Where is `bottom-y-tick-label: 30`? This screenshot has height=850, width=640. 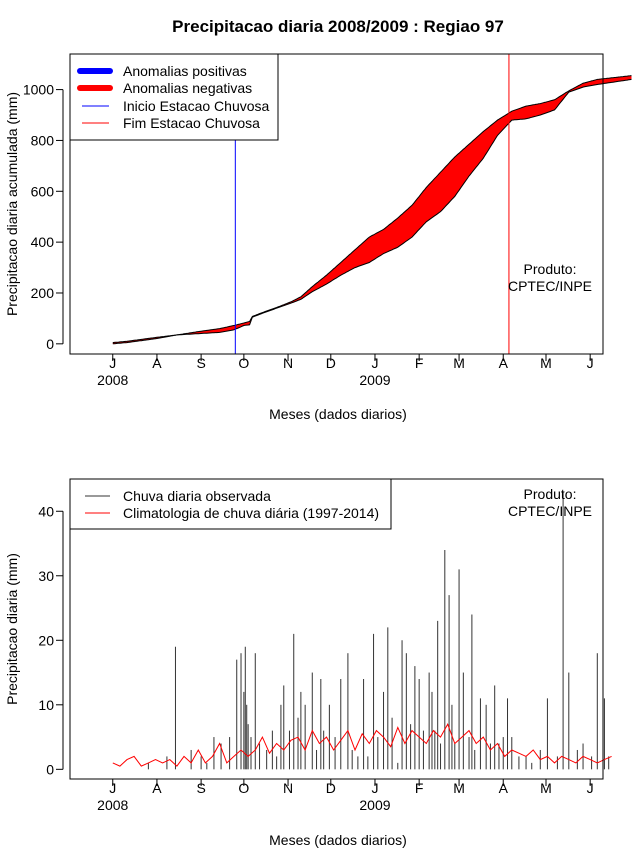 bottom-y-tick-label: 30 is located at coordinates (46, 576).